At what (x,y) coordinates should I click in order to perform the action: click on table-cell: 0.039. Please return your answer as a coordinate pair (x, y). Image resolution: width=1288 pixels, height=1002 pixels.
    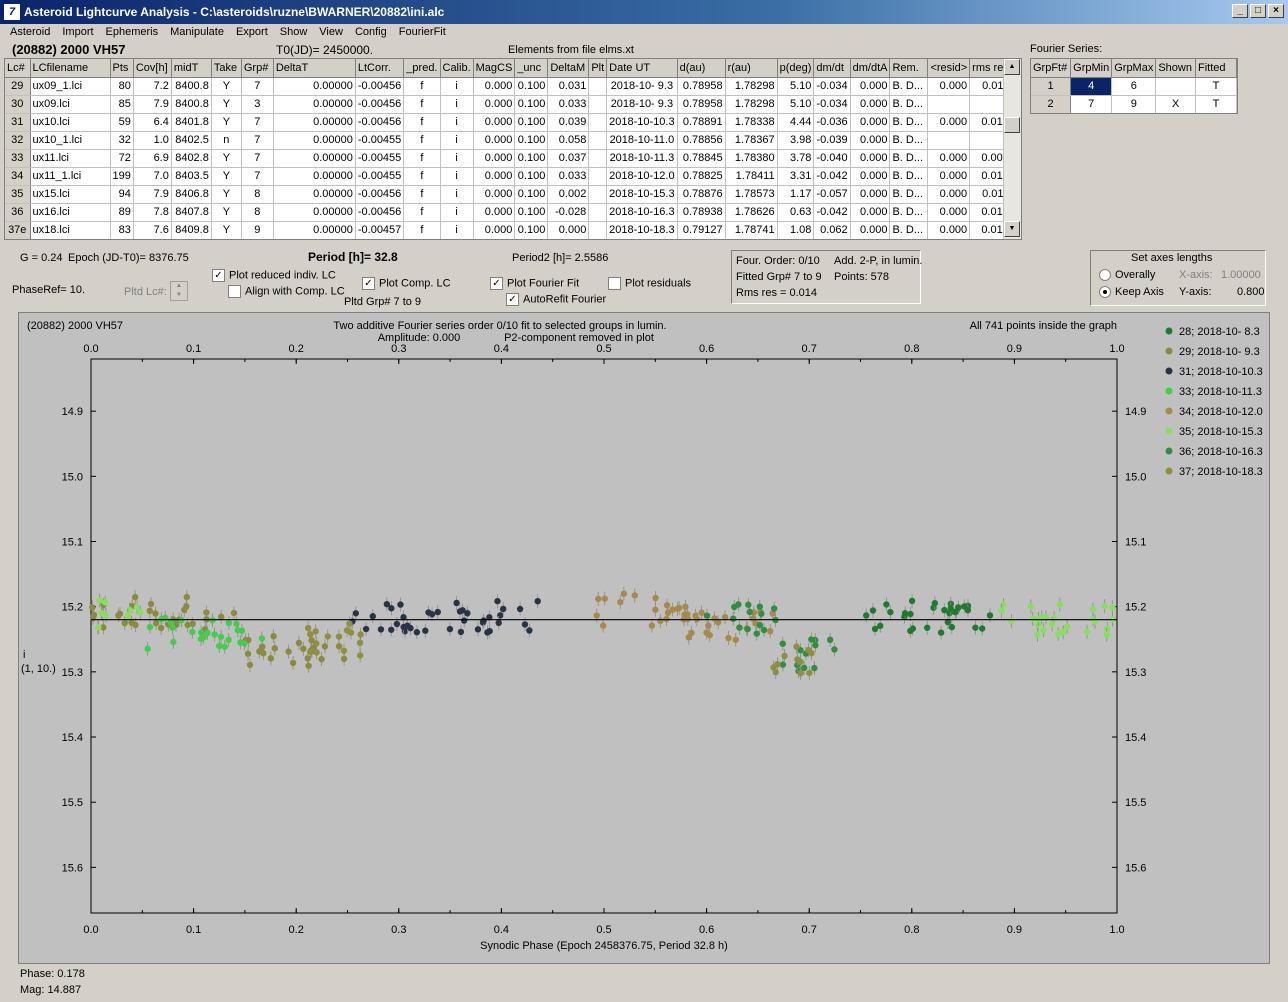
    Looking at the image, I should click on (568, 122).